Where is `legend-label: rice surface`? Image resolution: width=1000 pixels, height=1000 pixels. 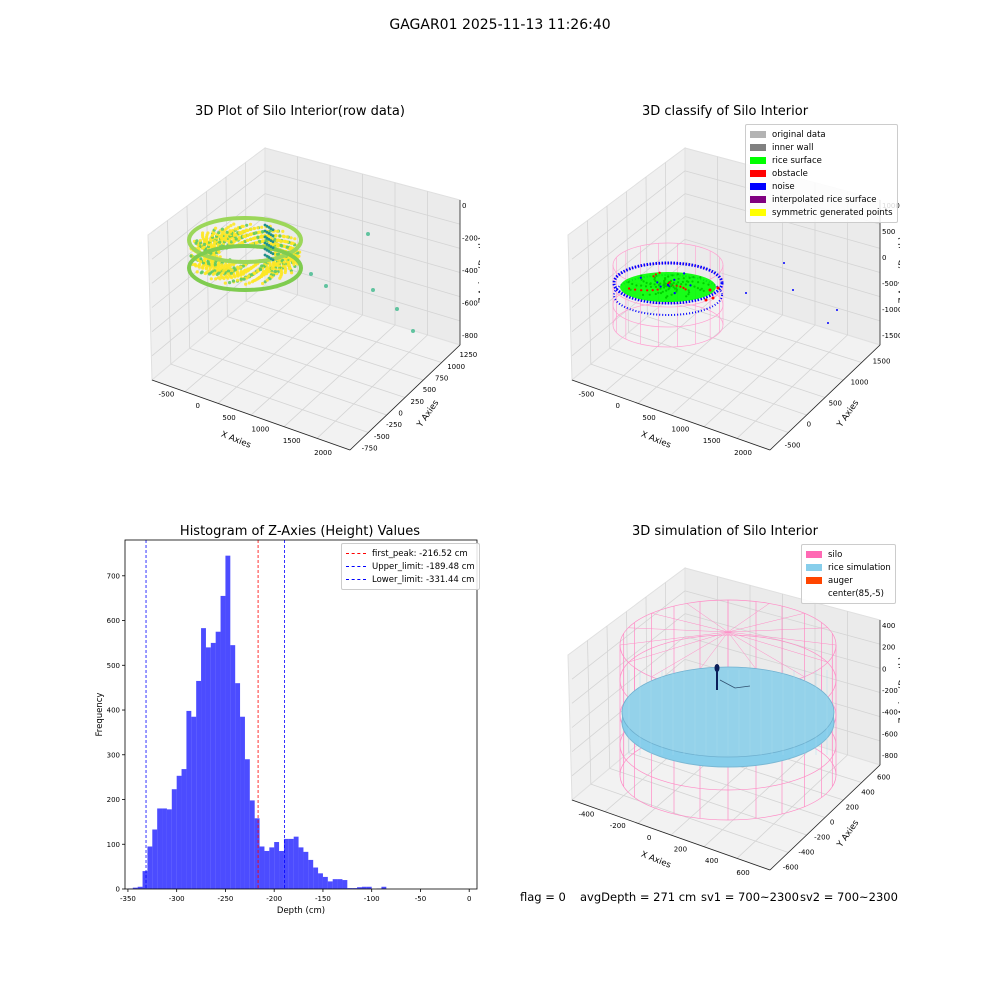
legend-label: rice surface is located at coordinates (797, 160).